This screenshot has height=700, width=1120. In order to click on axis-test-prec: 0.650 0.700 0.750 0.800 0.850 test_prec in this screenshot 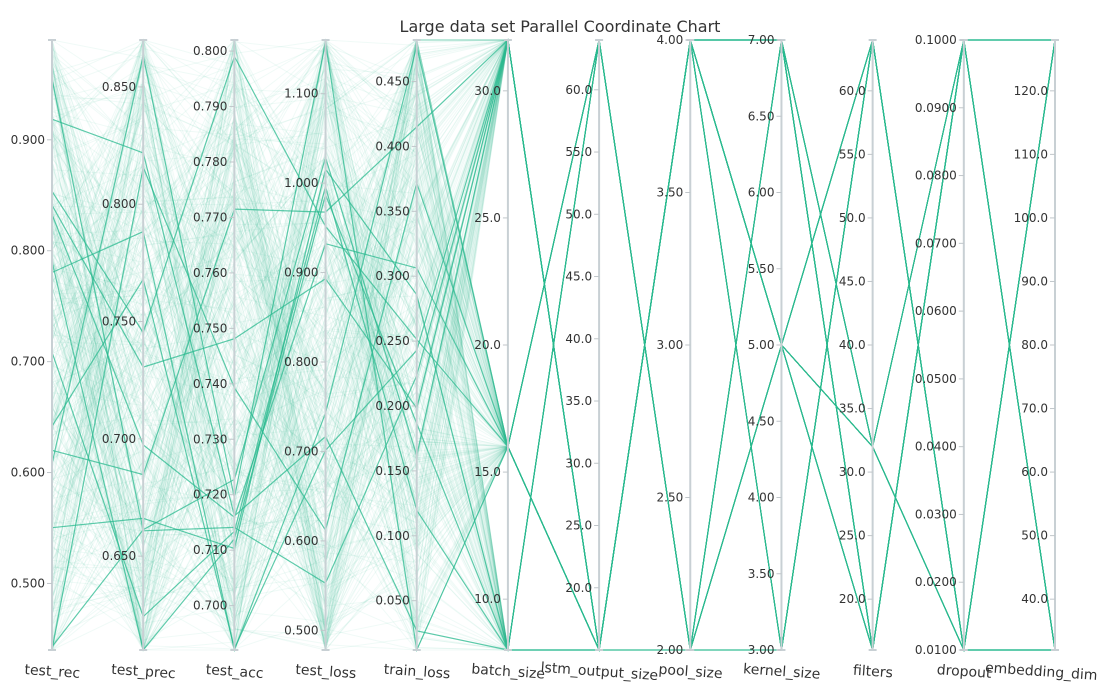, I will do `click(139, 360)`.